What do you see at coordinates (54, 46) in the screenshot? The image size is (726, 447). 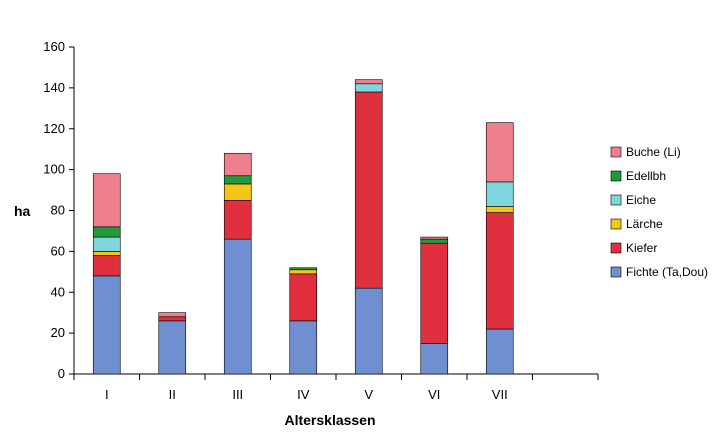 I see `y-tick-label: 160` at bounding box center [54, 46].